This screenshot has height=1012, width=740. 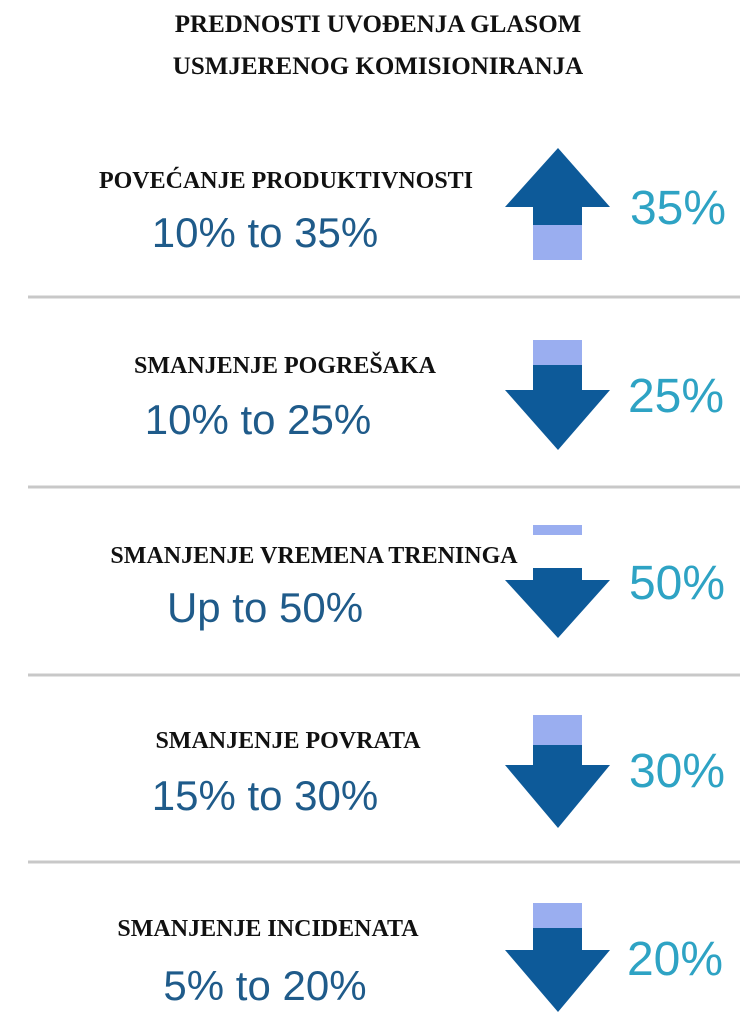 I want to click on title-line: PREDNOSTI UVOĐENJA GLASOM, so click(x=378, y=24).